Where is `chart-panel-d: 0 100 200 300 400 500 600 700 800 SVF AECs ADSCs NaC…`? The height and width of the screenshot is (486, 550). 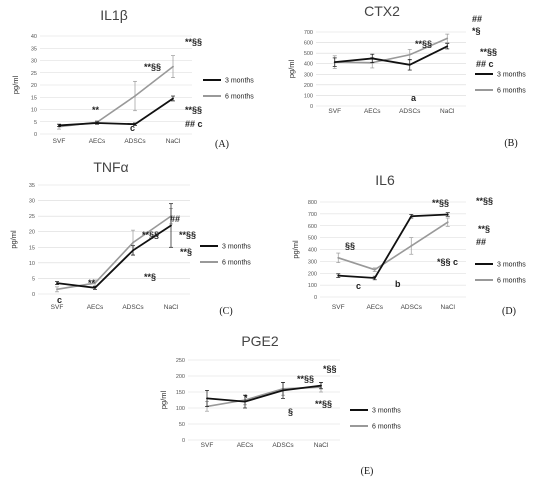 chart-panel-d: 0 100 200 300 400 500 600 700 800 SVF AECs ADSCs NaC… is located at coordinates (408, 244).